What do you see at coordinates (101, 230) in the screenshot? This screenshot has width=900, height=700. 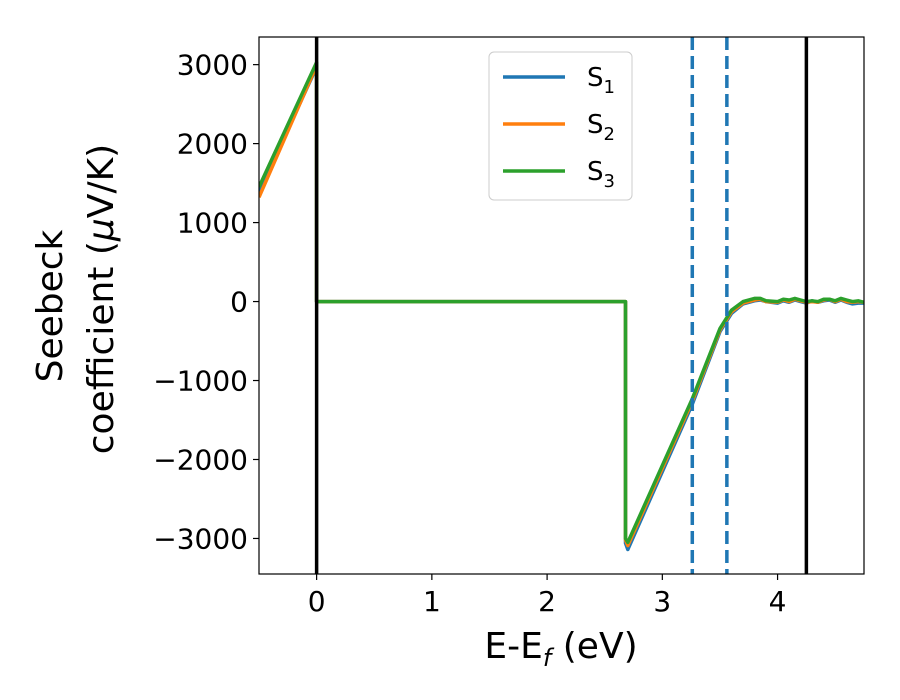 I see `y-axis-label-mu: μ` at bounding box center [101, 230].